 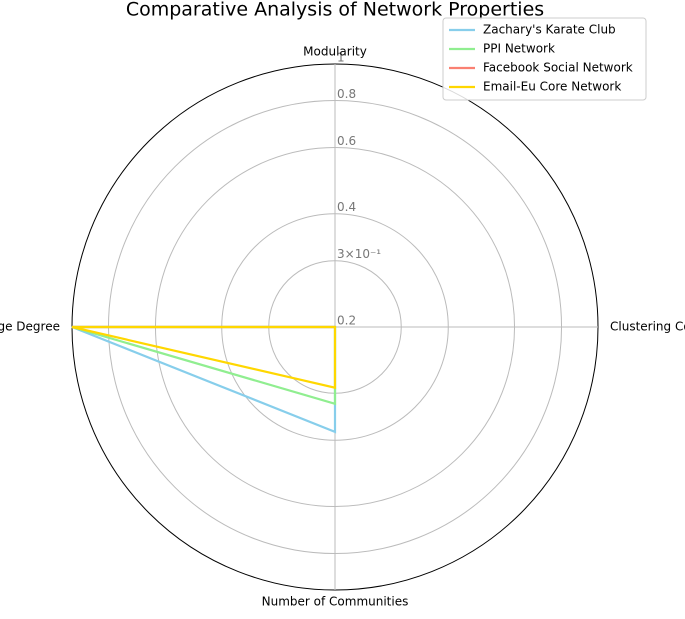 What do you see at coordinates (359, 254) in the screenshot?
I see `radial-tick-label: 3×10⁻¹` at bounding box center [359, 254].